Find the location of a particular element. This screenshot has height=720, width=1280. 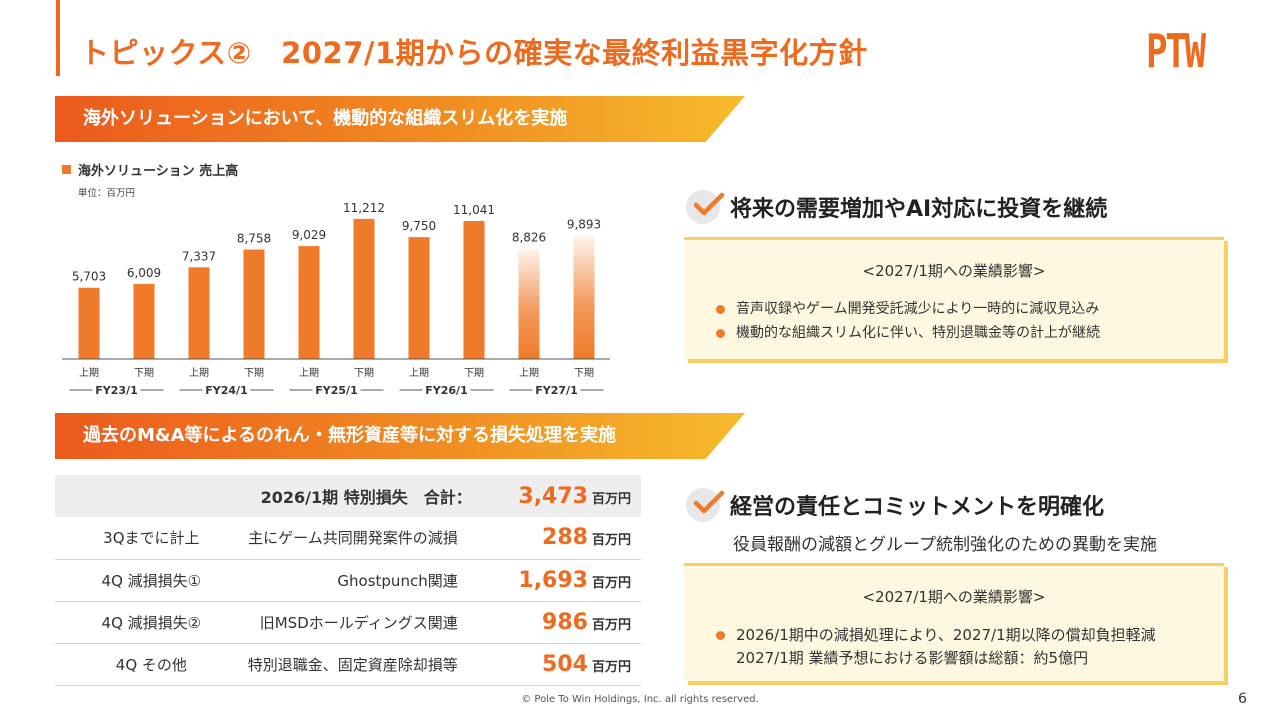

table-row: 3Qまでに計上 主にゲーム共同開発案件の減損 288 百万円 is located at coordinates (348, 538).